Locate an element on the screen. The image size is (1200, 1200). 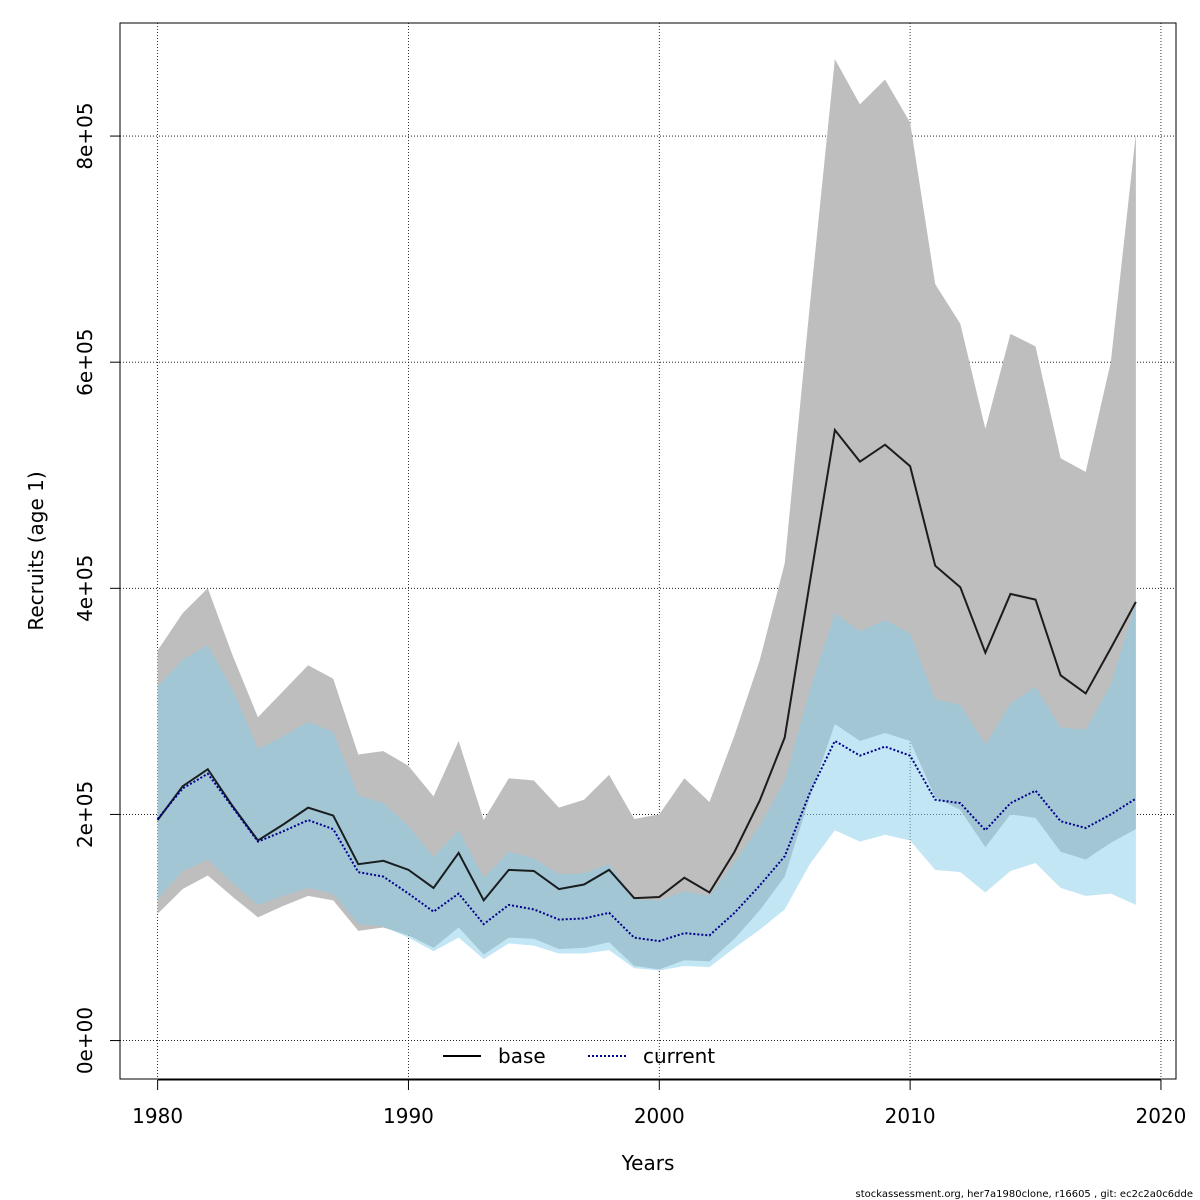
legend: base current is located at coordinates (579, 1056).